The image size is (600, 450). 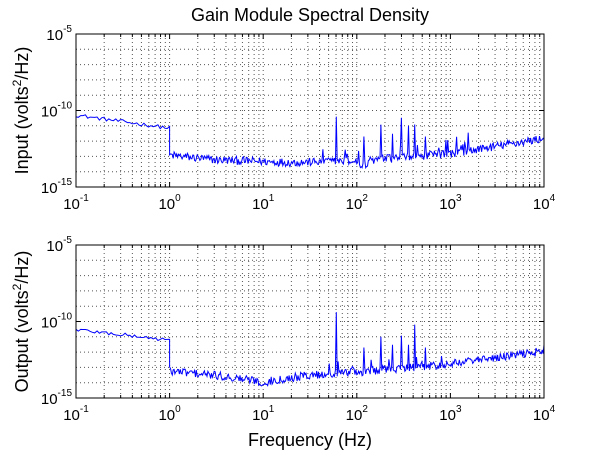 I want to click on chart-title: Gain Module Spectral Density, so click(x=310, y=15).